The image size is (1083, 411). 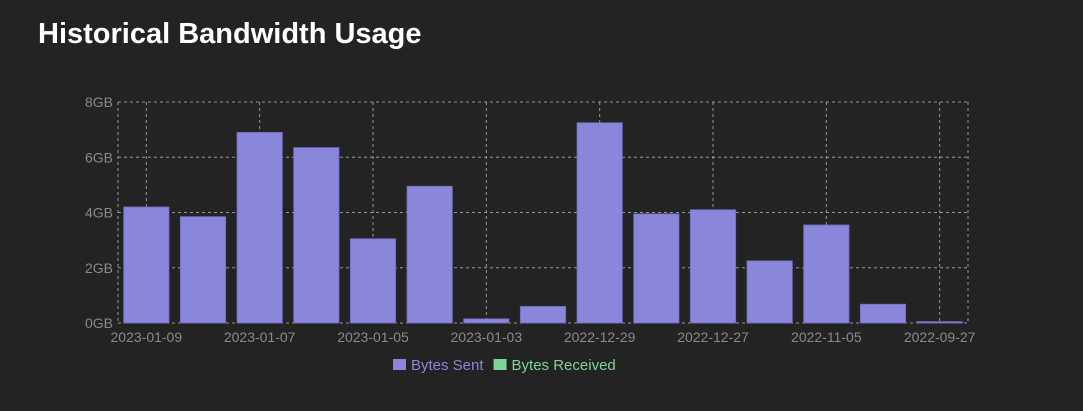 I want to click on x-tick-label: 2023-01-05, so click(x=373, y=337).